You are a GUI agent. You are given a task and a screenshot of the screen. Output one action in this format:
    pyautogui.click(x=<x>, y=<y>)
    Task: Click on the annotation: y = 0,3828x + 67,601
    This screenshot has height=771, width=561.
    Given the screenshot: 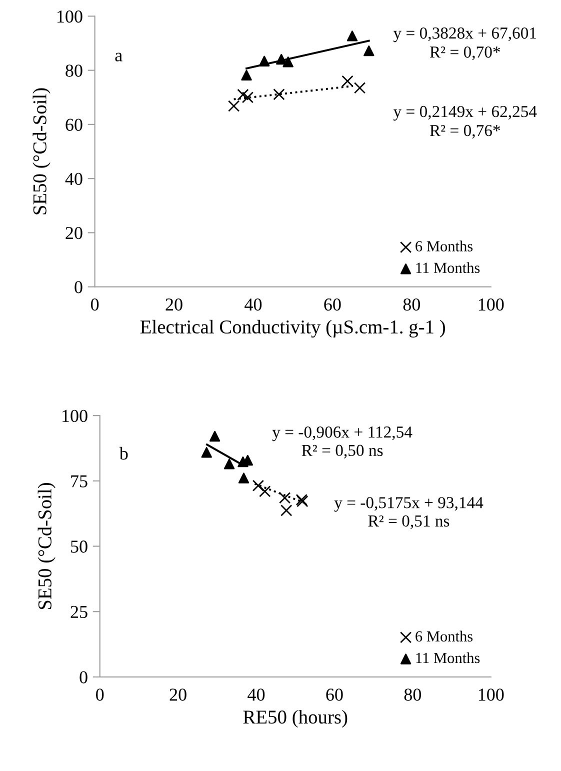 What is the action you would take?
    pyautogui.click(x=464, y=34)
    